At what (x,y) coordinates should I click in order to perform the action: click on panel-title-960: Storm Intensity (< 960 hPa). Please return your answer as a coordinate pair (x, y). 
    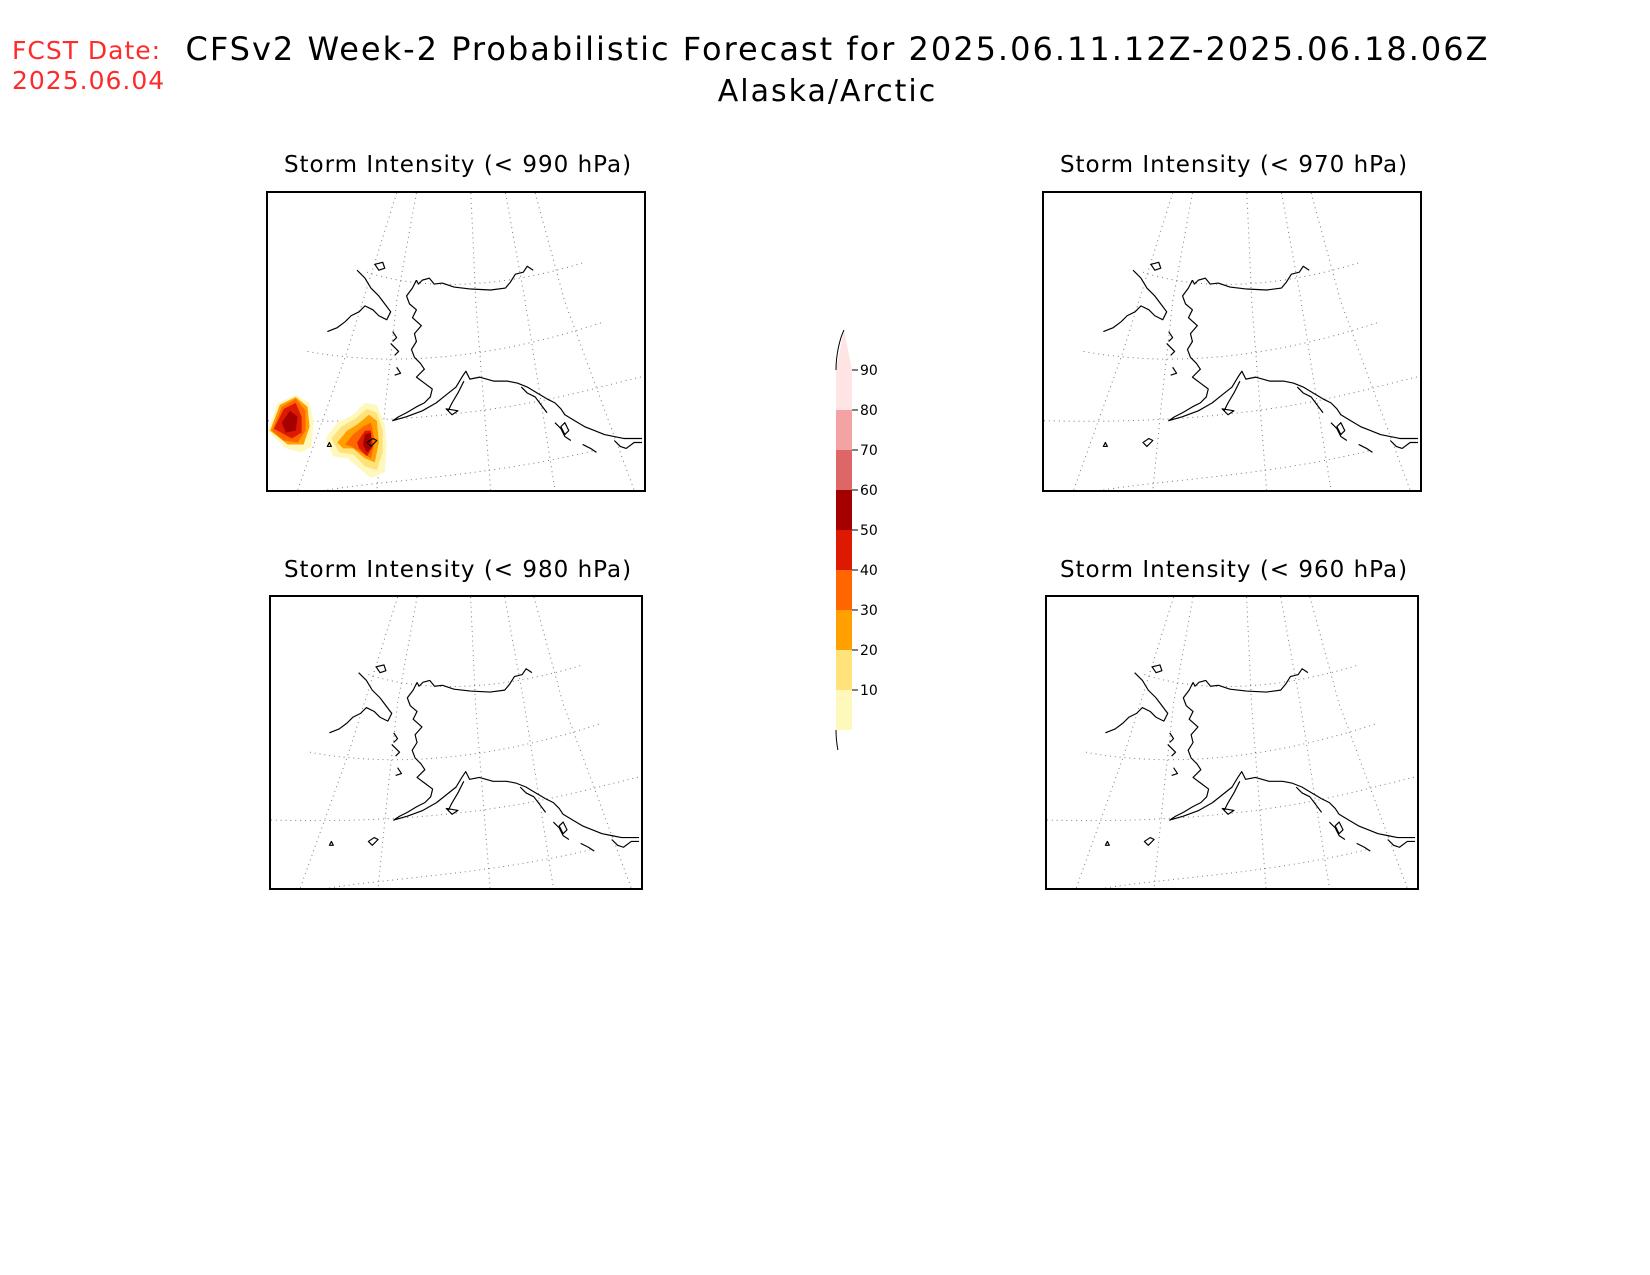
    Looking at the image, I should click on (1234, 570).